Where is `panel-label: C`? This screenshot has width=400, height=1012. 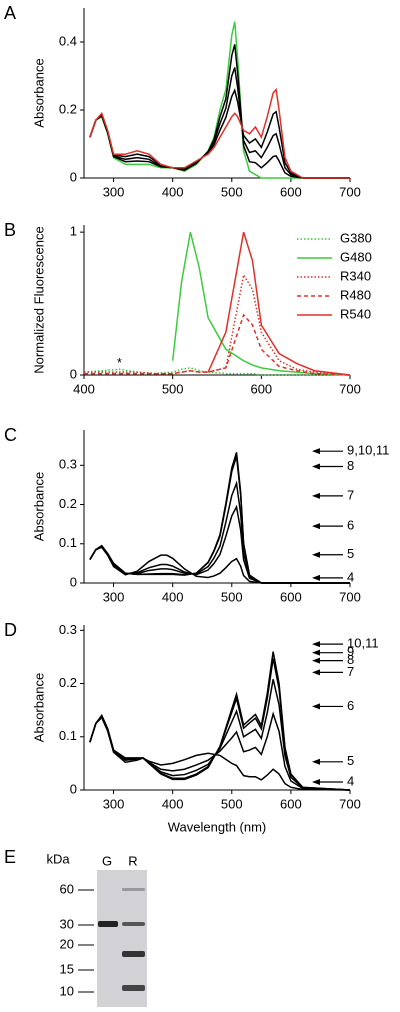 panel-label: C is located at coordinates (10, 435).